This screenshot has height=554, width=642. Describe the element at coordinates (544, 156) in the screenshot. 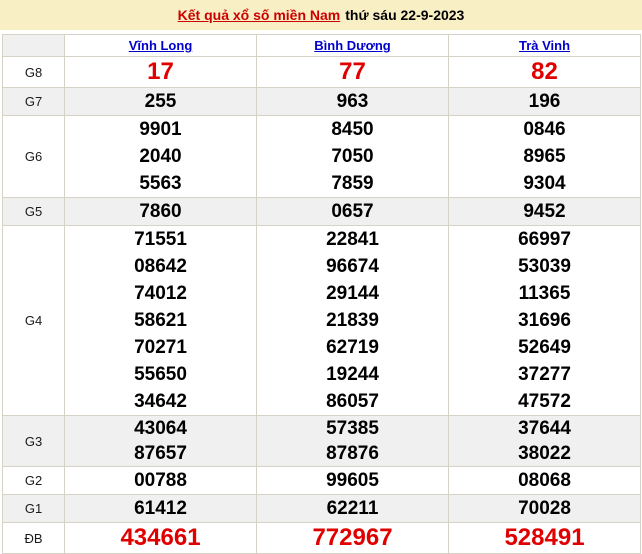

I see `prize-number: 8965` at that location.